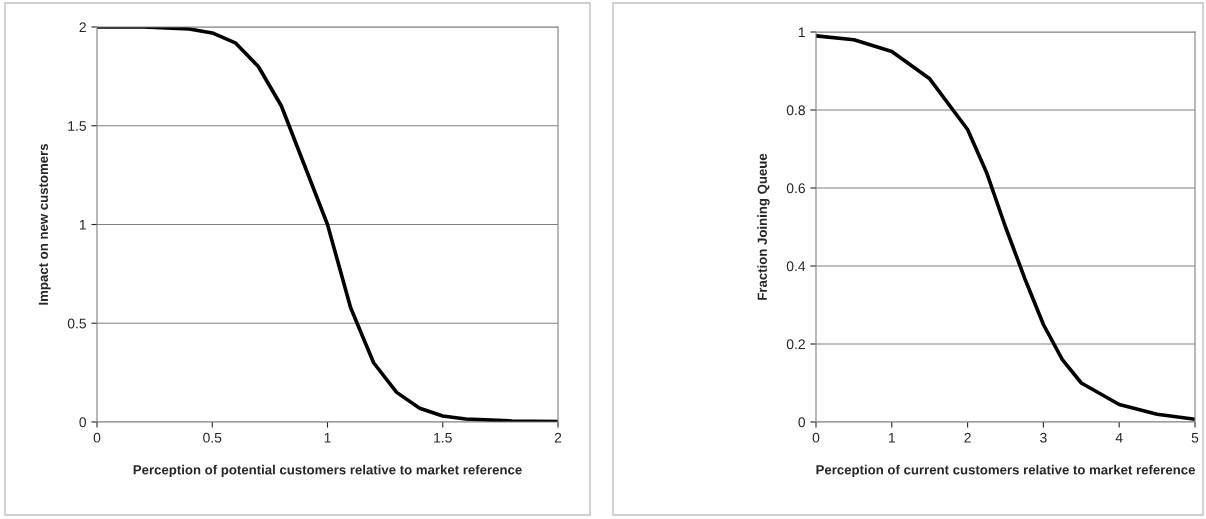 The image size is (1206, 519). Describe the element at coordinates (212, 437) in the screenshot. I see `x-tick-label: 0.5` at that location.